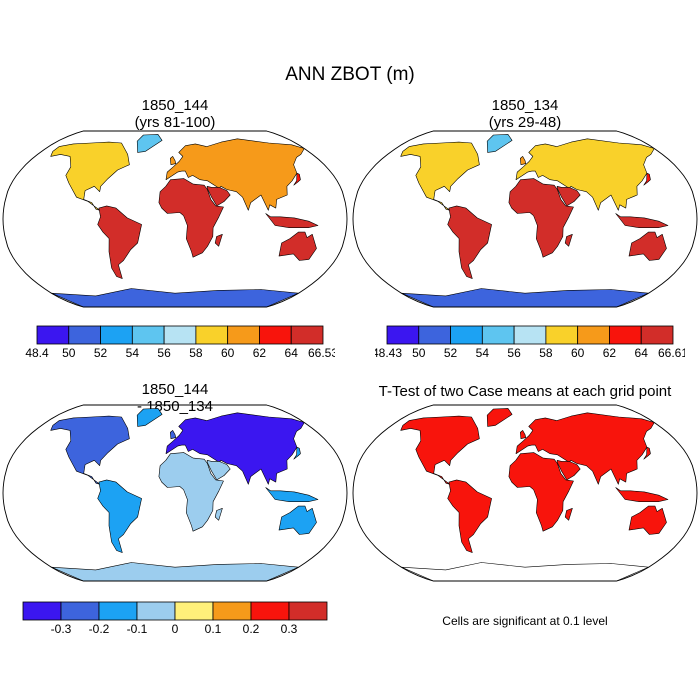 The width and height of the screenshot is (700, 700). Describe the element at coordinates (175, 629) in the screenshot. I see `colorbar-tick-label: 0` at that location.